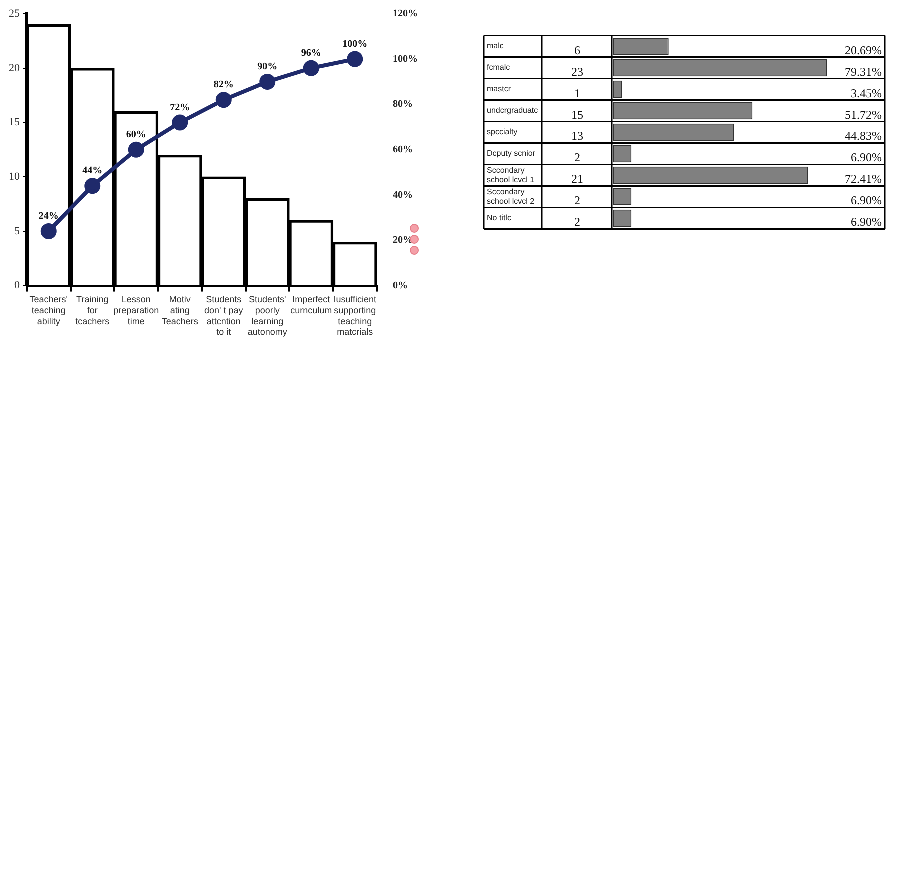 The height and width of the screenshot is (886, 901). What do you see at coordinates (863, 136) in the screenshot?
I see `data-label: 44.83%` at bounding box center [863, 136].